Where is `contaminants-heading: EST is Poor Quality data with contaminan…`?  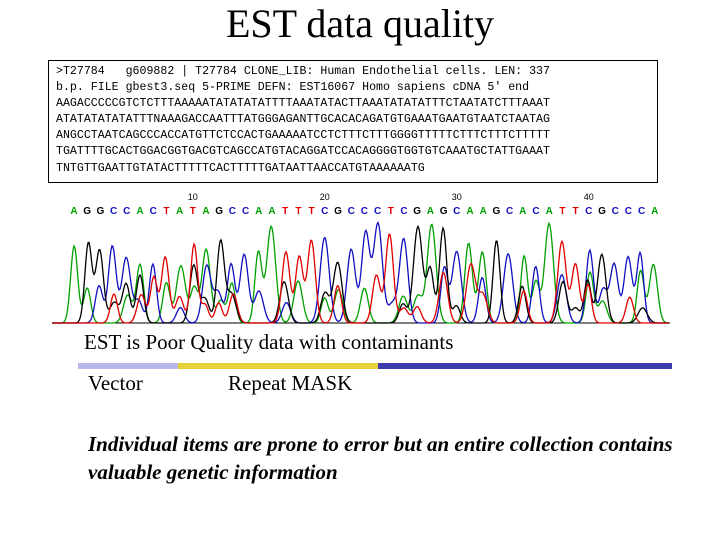
contaminants-heading: EST is Poor Quality data with contaminan… is located at coordinates (269, 342).